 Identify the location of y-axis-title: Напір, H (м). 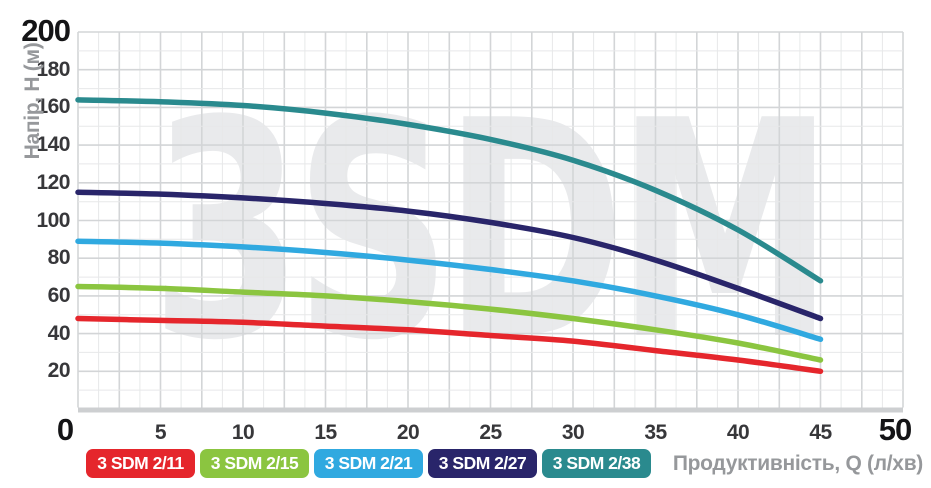
(32, 101).